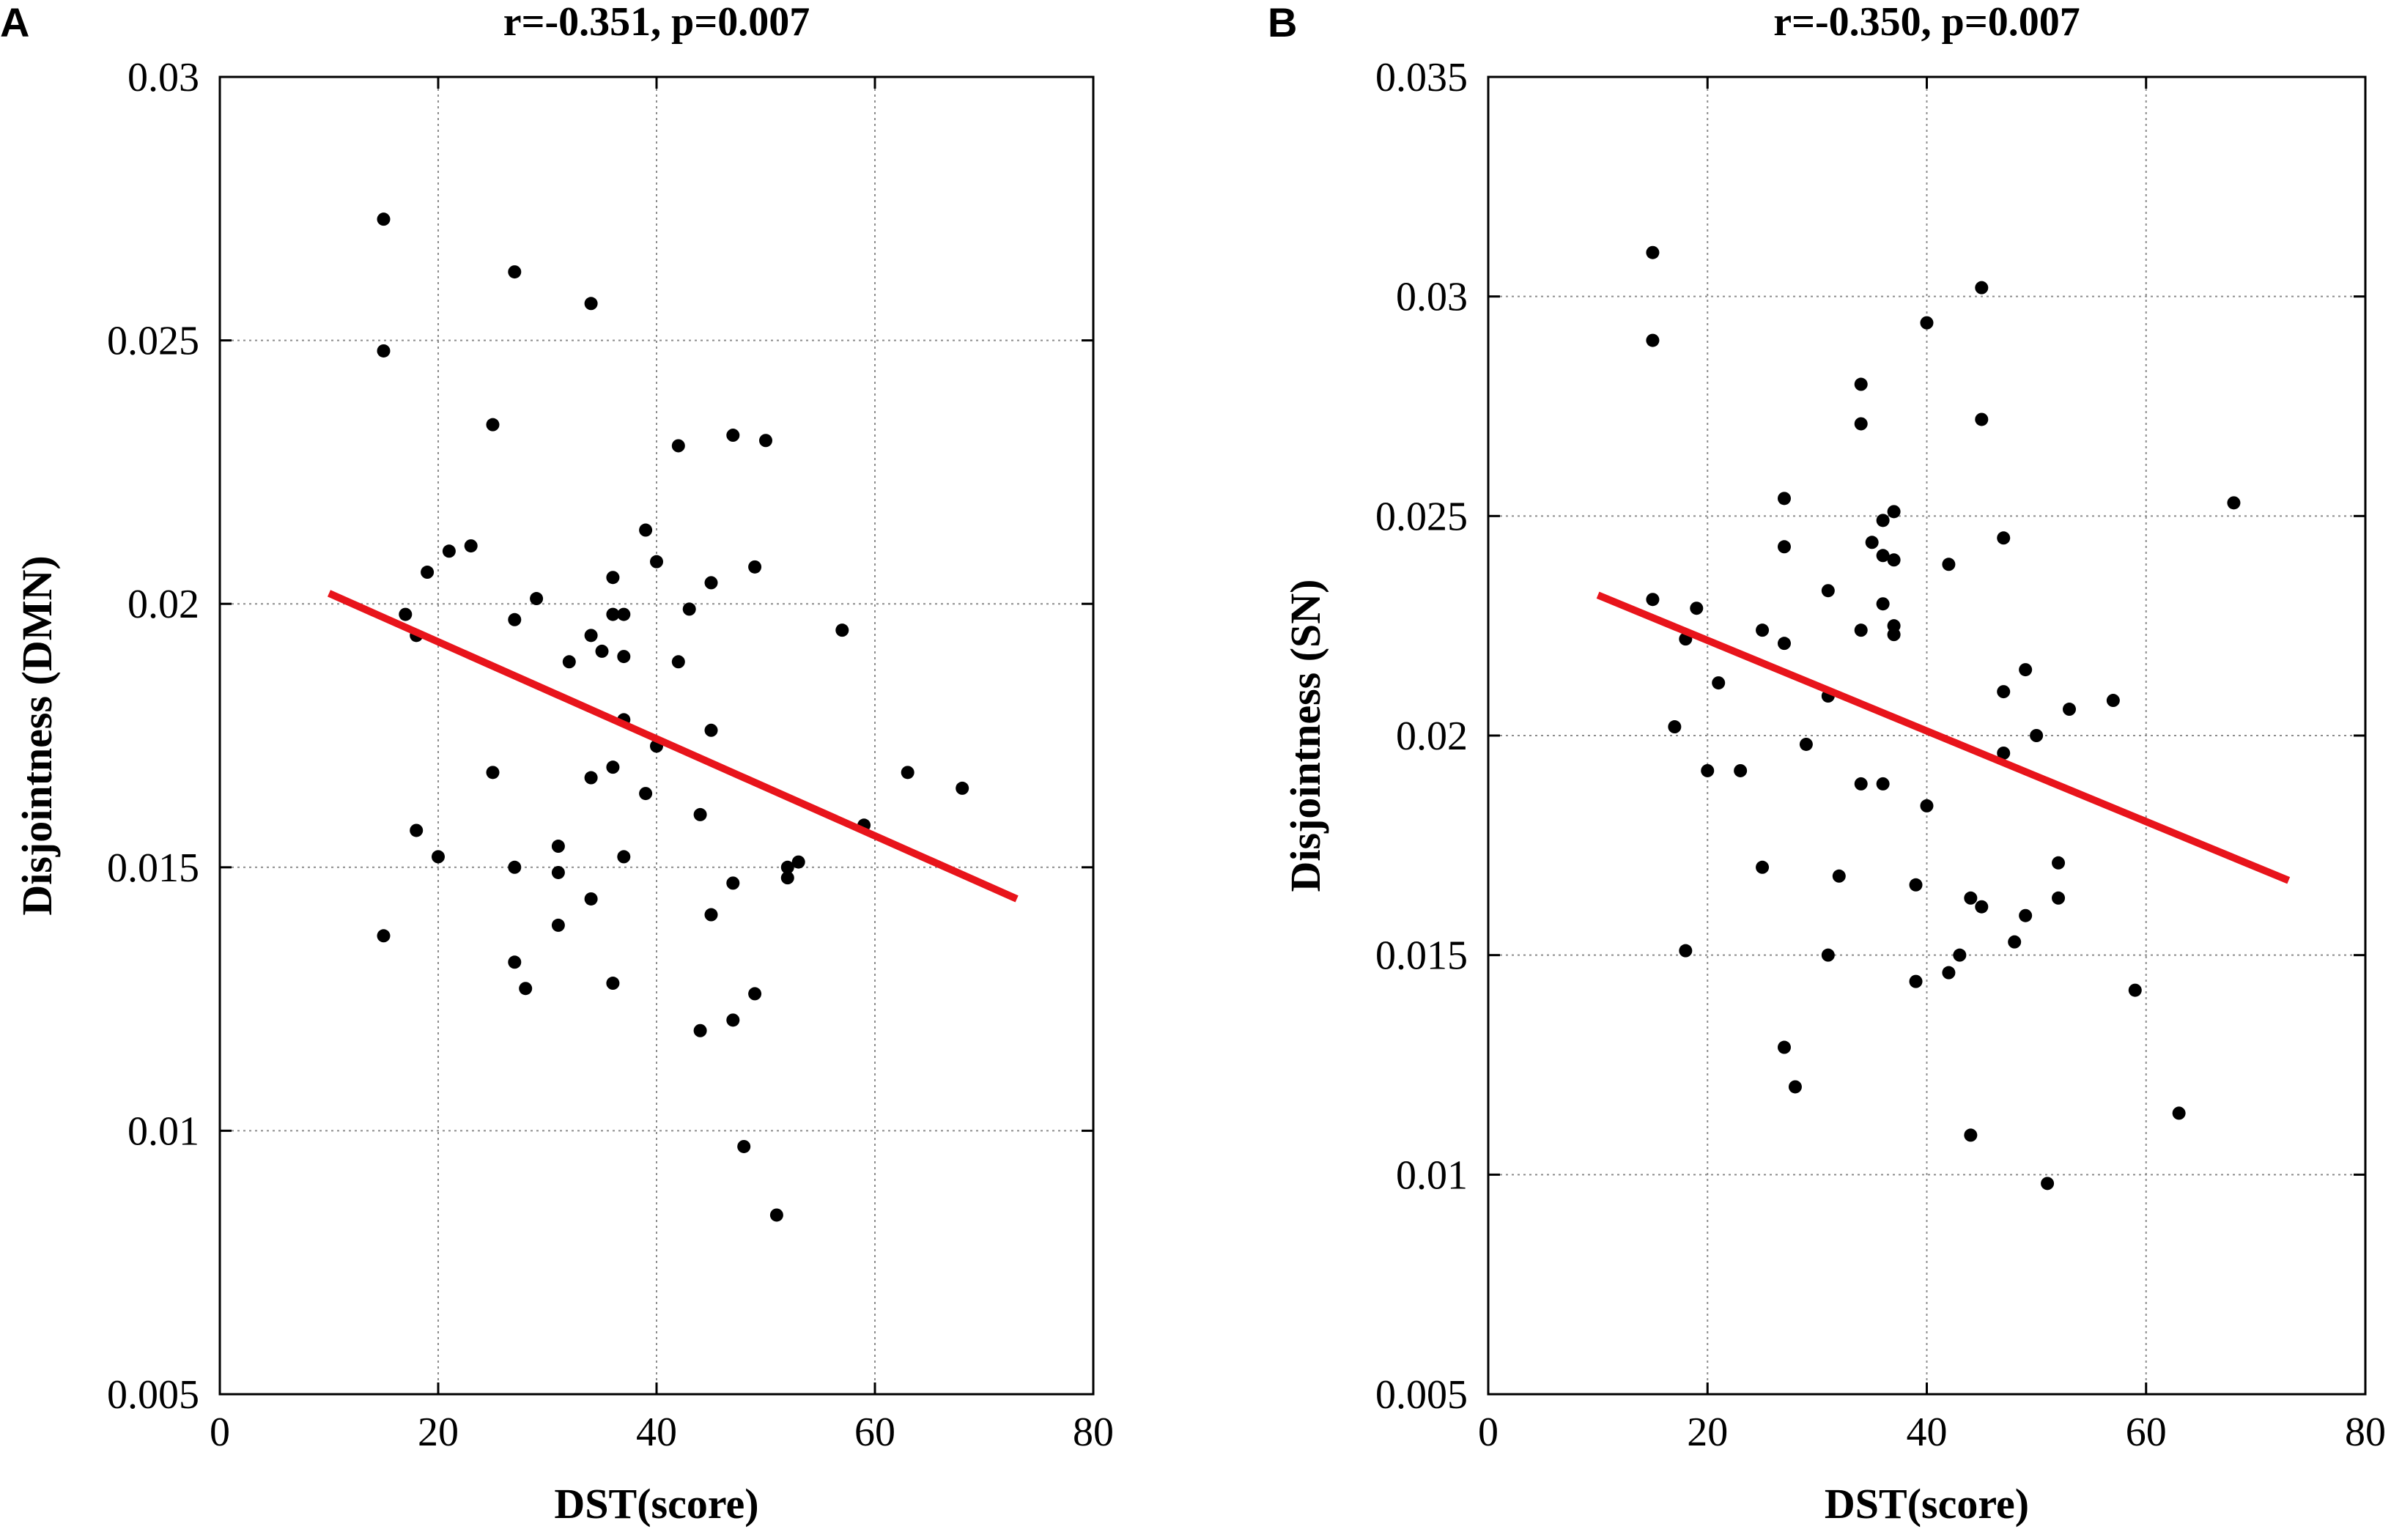 This screenshot has width=2391, height=1540. What do you see at coordinates (1707, 1432) in the screenshot?
I see `panel-b-x-tick-label-1: 20` at bounding box center [1707, 1432].